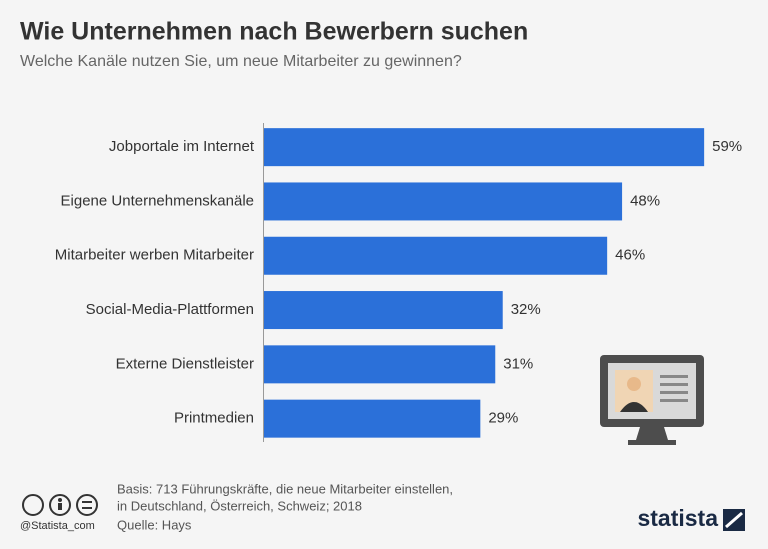 Image resolution: width=768 pixels, height=549 pixels. What do you see at coordinates (677, 518) in the screenshot?
I see `brand-logo: statista` at bounding box center [677, 518].